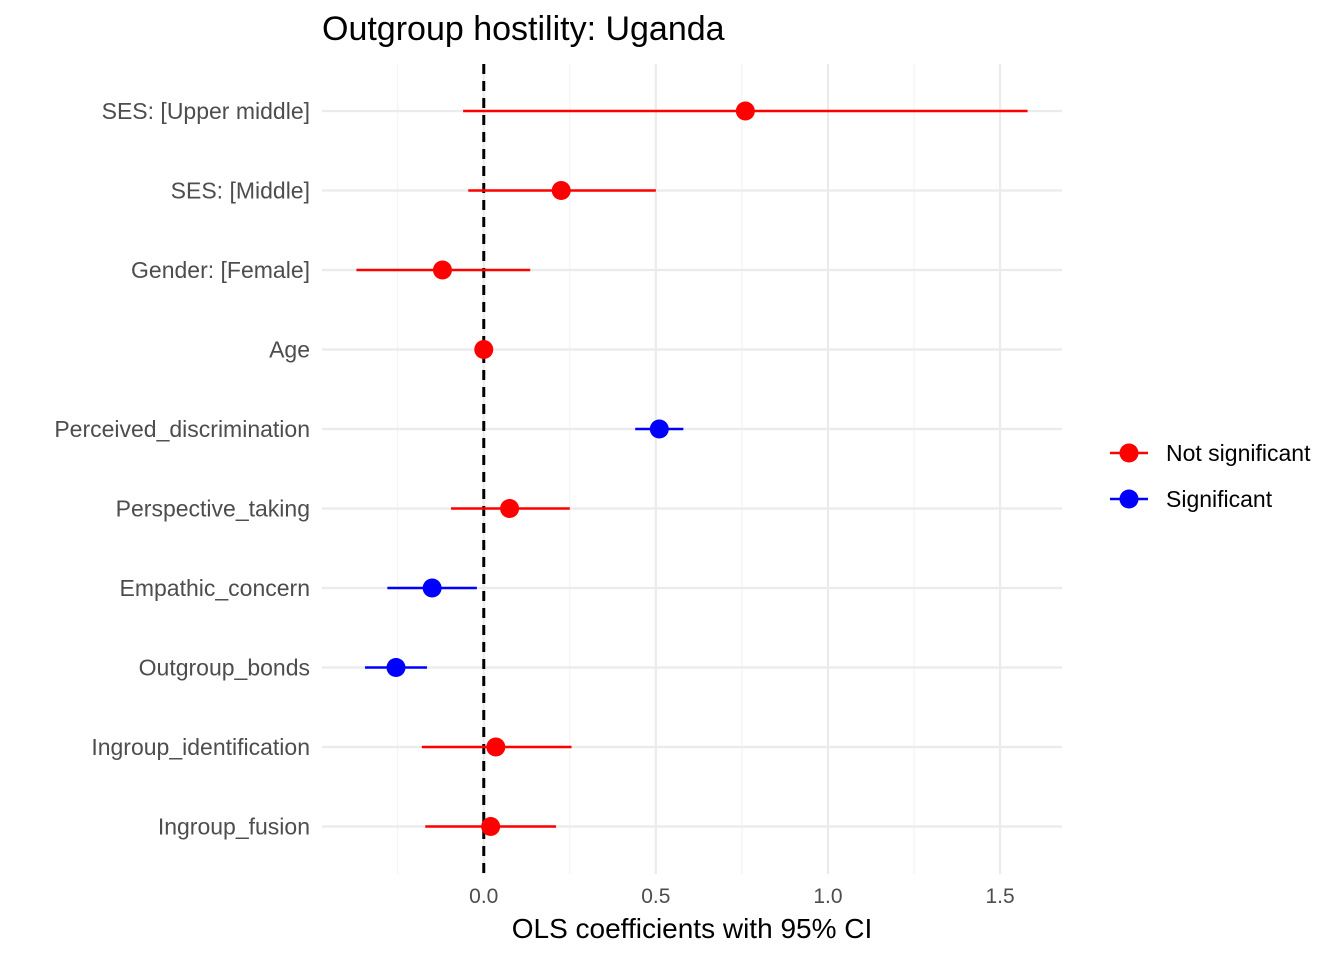 This screenshot has height=960, width=1344. What do you see at coordinates (200, 747) in the screenshot?
I see `y-tick-label: Ingroup_identification` at bounding box center [200, 747].